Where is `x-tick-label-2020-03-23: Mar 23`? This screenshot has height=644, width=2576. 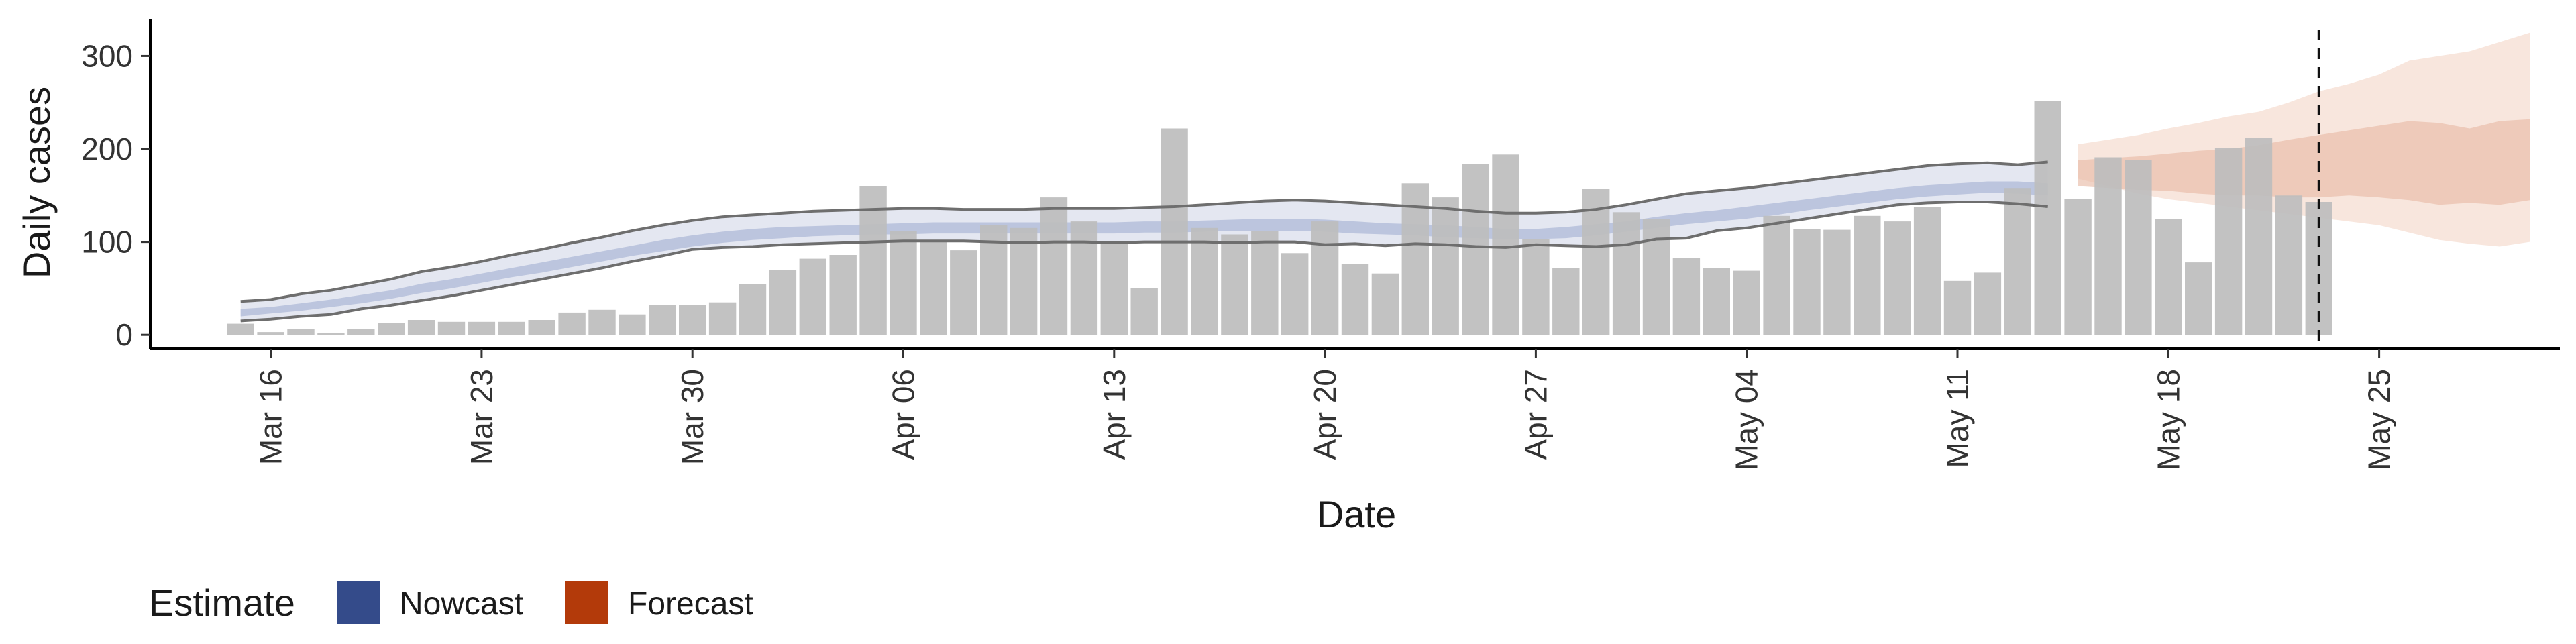 x-tick-label-2020-03-23: Mar 23 is located at coordinates (481, 417).